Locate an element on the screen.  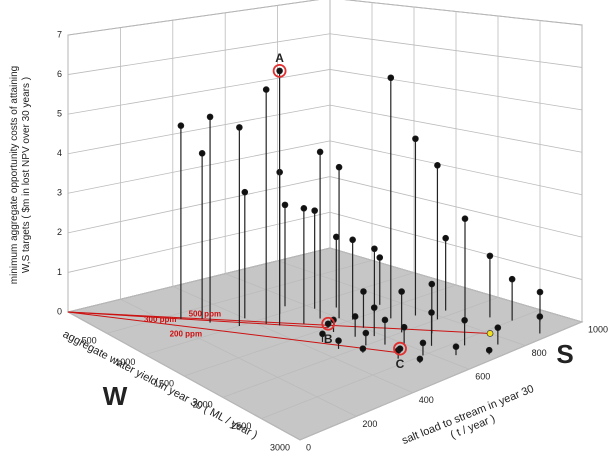
highlight-label: A is located at coordinates (279, 58).